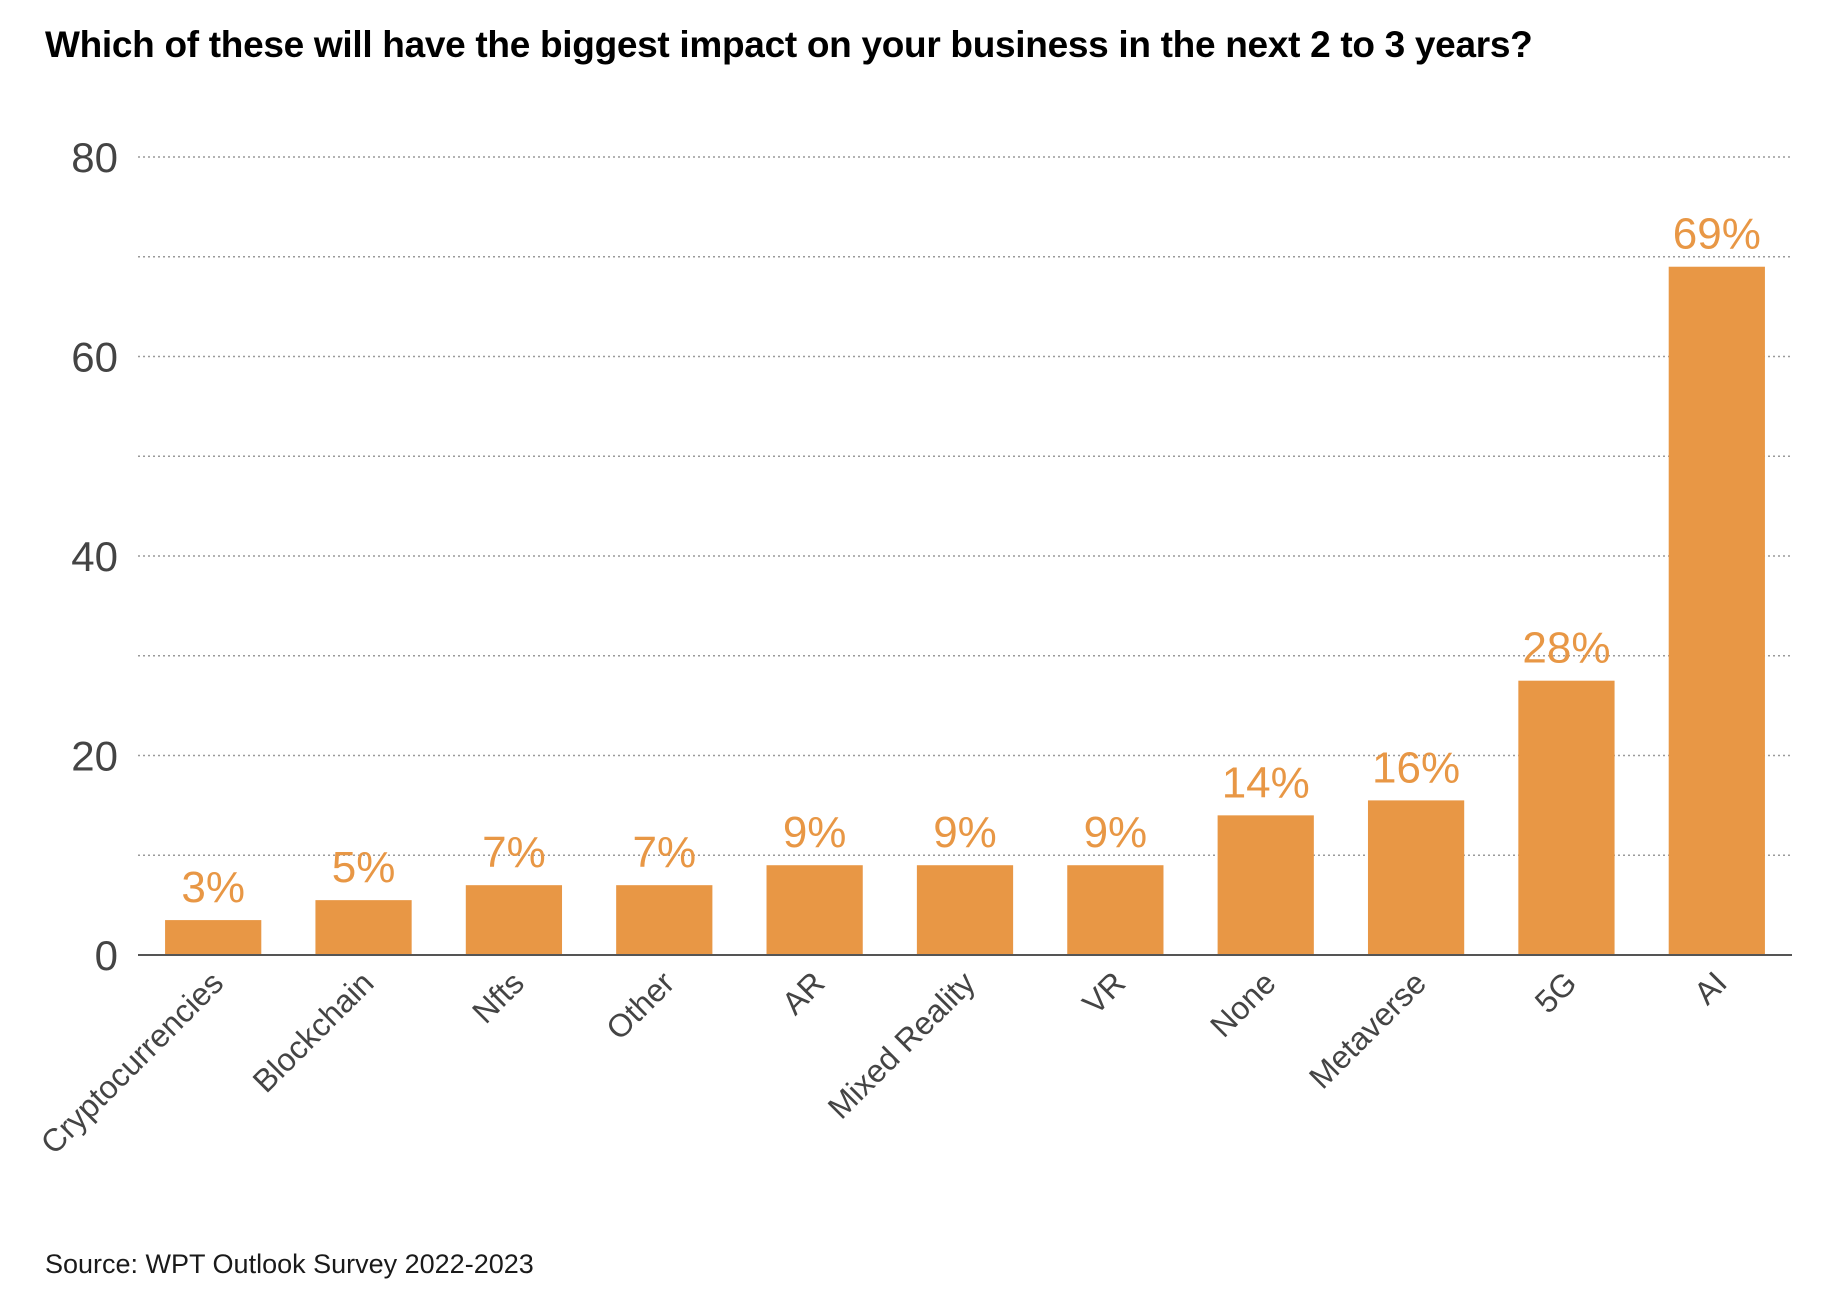 This screenshot has width=1841, height=1304. What do you see at coordinates (1103, 992) in the screenshot?
I see `x-tick-label: VR` at bounding box center [1103, 992].